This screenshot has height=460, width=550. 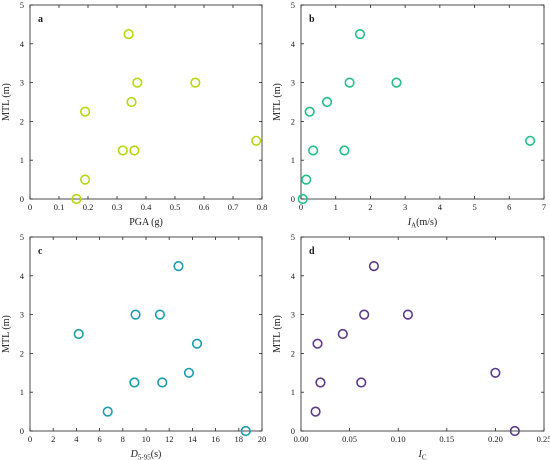 What do you see at coordinates (53, 439) in the screenshot?
I see `x-tick-label: 2` at bounding box center [53, 439].